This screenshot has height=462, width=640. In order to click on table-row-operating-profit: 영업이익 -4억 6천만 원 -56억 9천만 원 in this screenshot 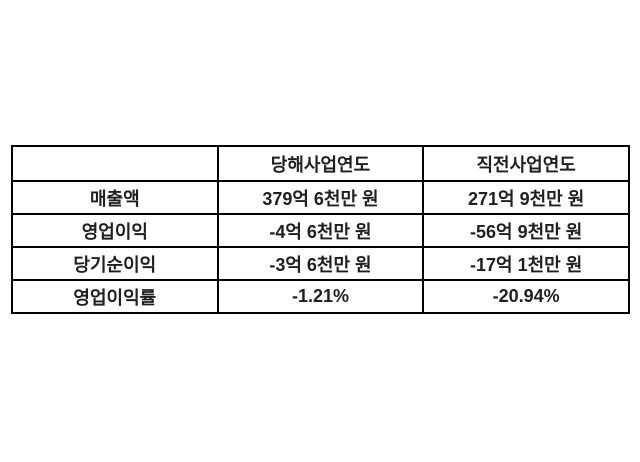, I will do `click(320, 230)`.